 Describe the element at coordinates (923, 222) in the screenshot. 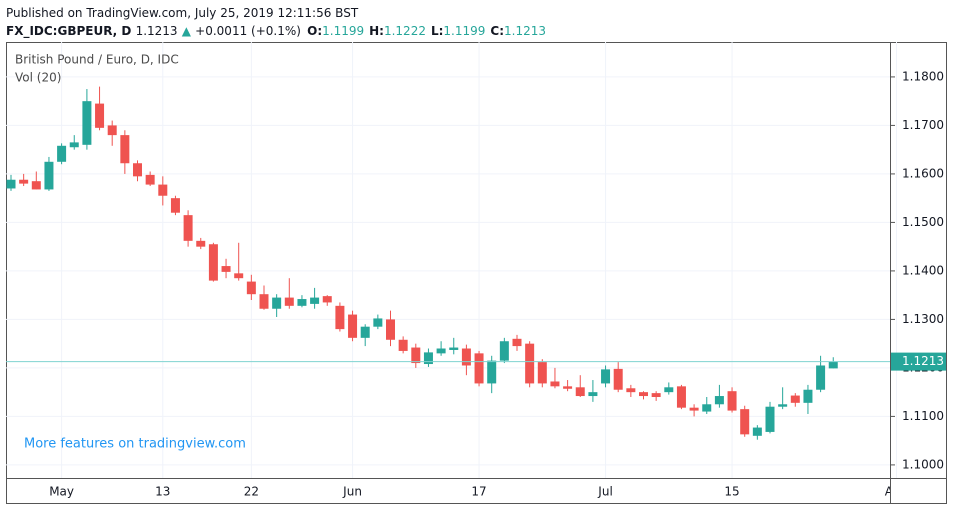

I see `y-tick-label: 1.1500` at that location.